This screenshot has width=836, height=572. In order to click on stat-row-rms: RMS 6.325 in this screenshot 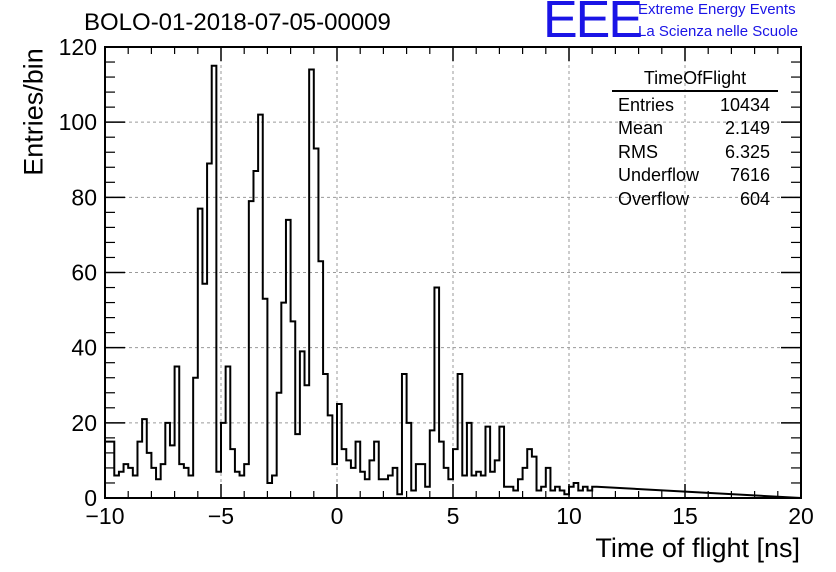, I will do `click(695, 152)`.